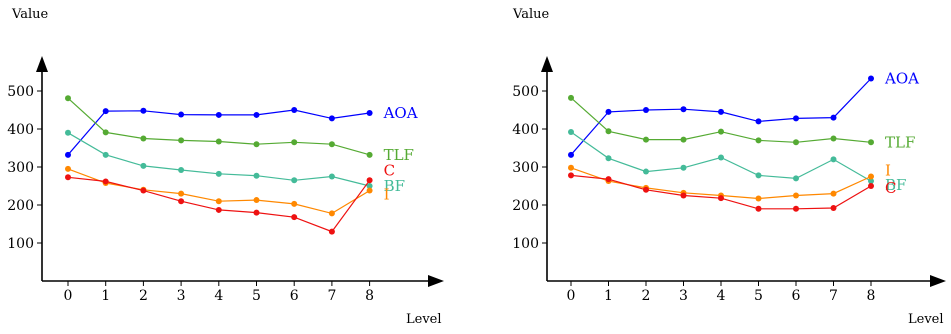 Image resolution: width=951 pixels, height=334 pixels. What do you see at coordinates (608, 296) in the screenshot?
I see `x-tick-label: 1` at bounding box center [608, 296].